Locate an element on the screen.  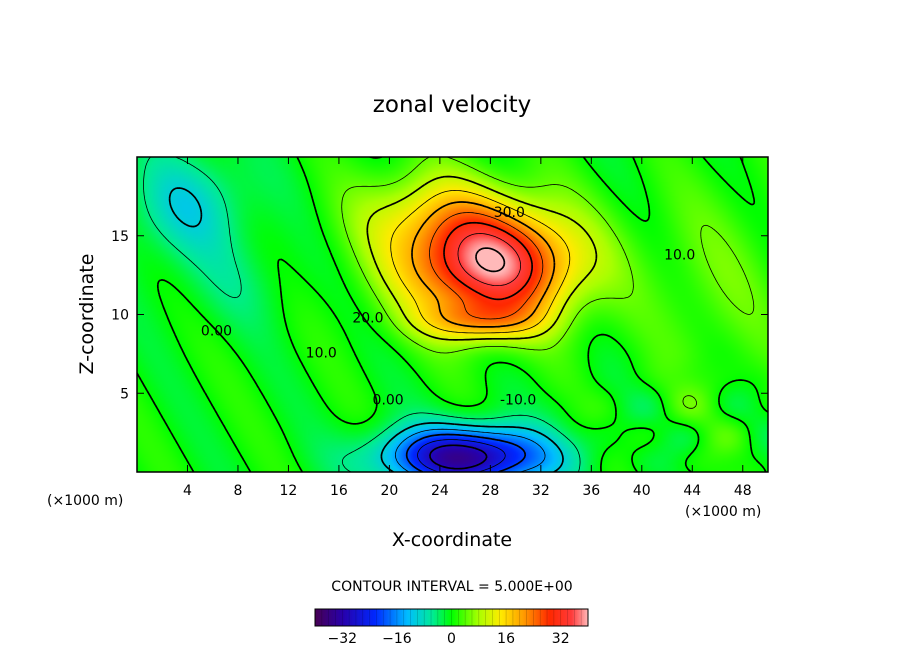
colorbar-tick-label: −16 is located at coordinates (397, 639).